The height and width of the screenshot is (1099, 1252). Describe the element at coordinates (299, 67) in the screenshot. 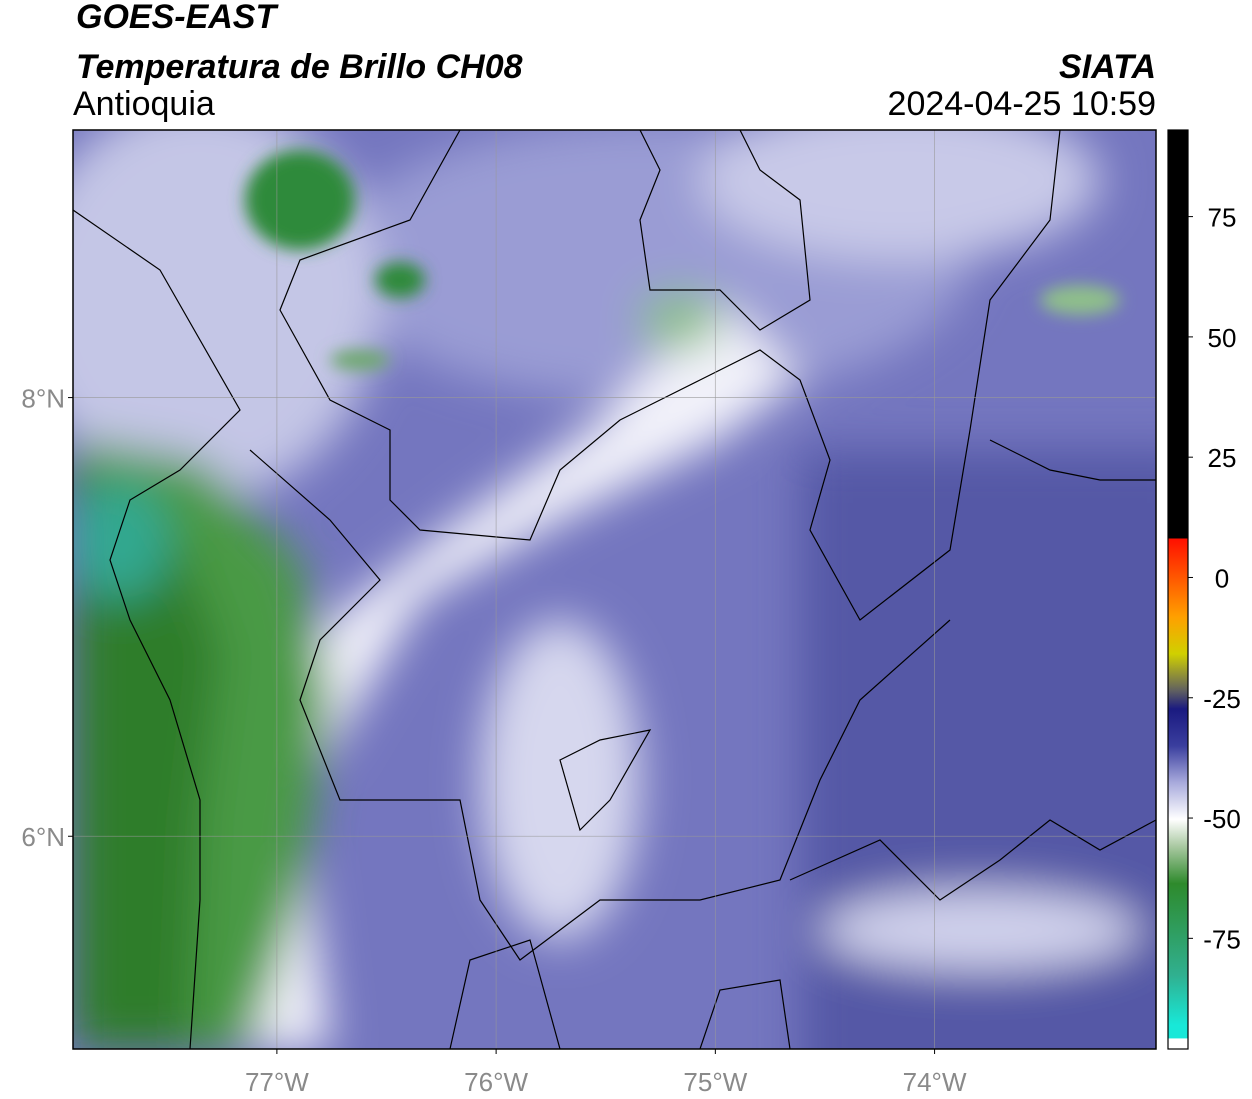

I see `subtitle: Temperatura de Brillo CH08` at that location.